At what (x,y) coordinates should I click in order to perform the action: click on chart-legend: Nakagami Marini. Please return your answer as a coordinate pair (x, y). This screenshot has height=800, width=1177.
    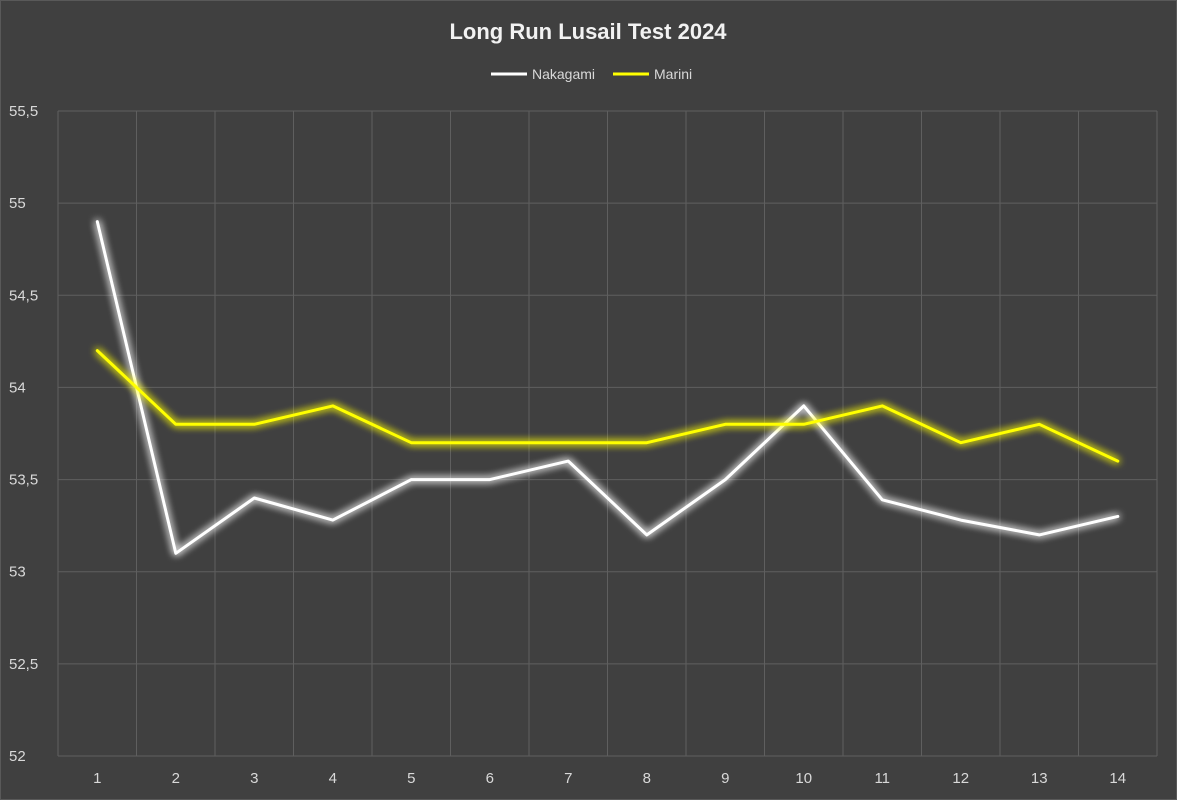
    Looking at the image, I should click on (591, 74).